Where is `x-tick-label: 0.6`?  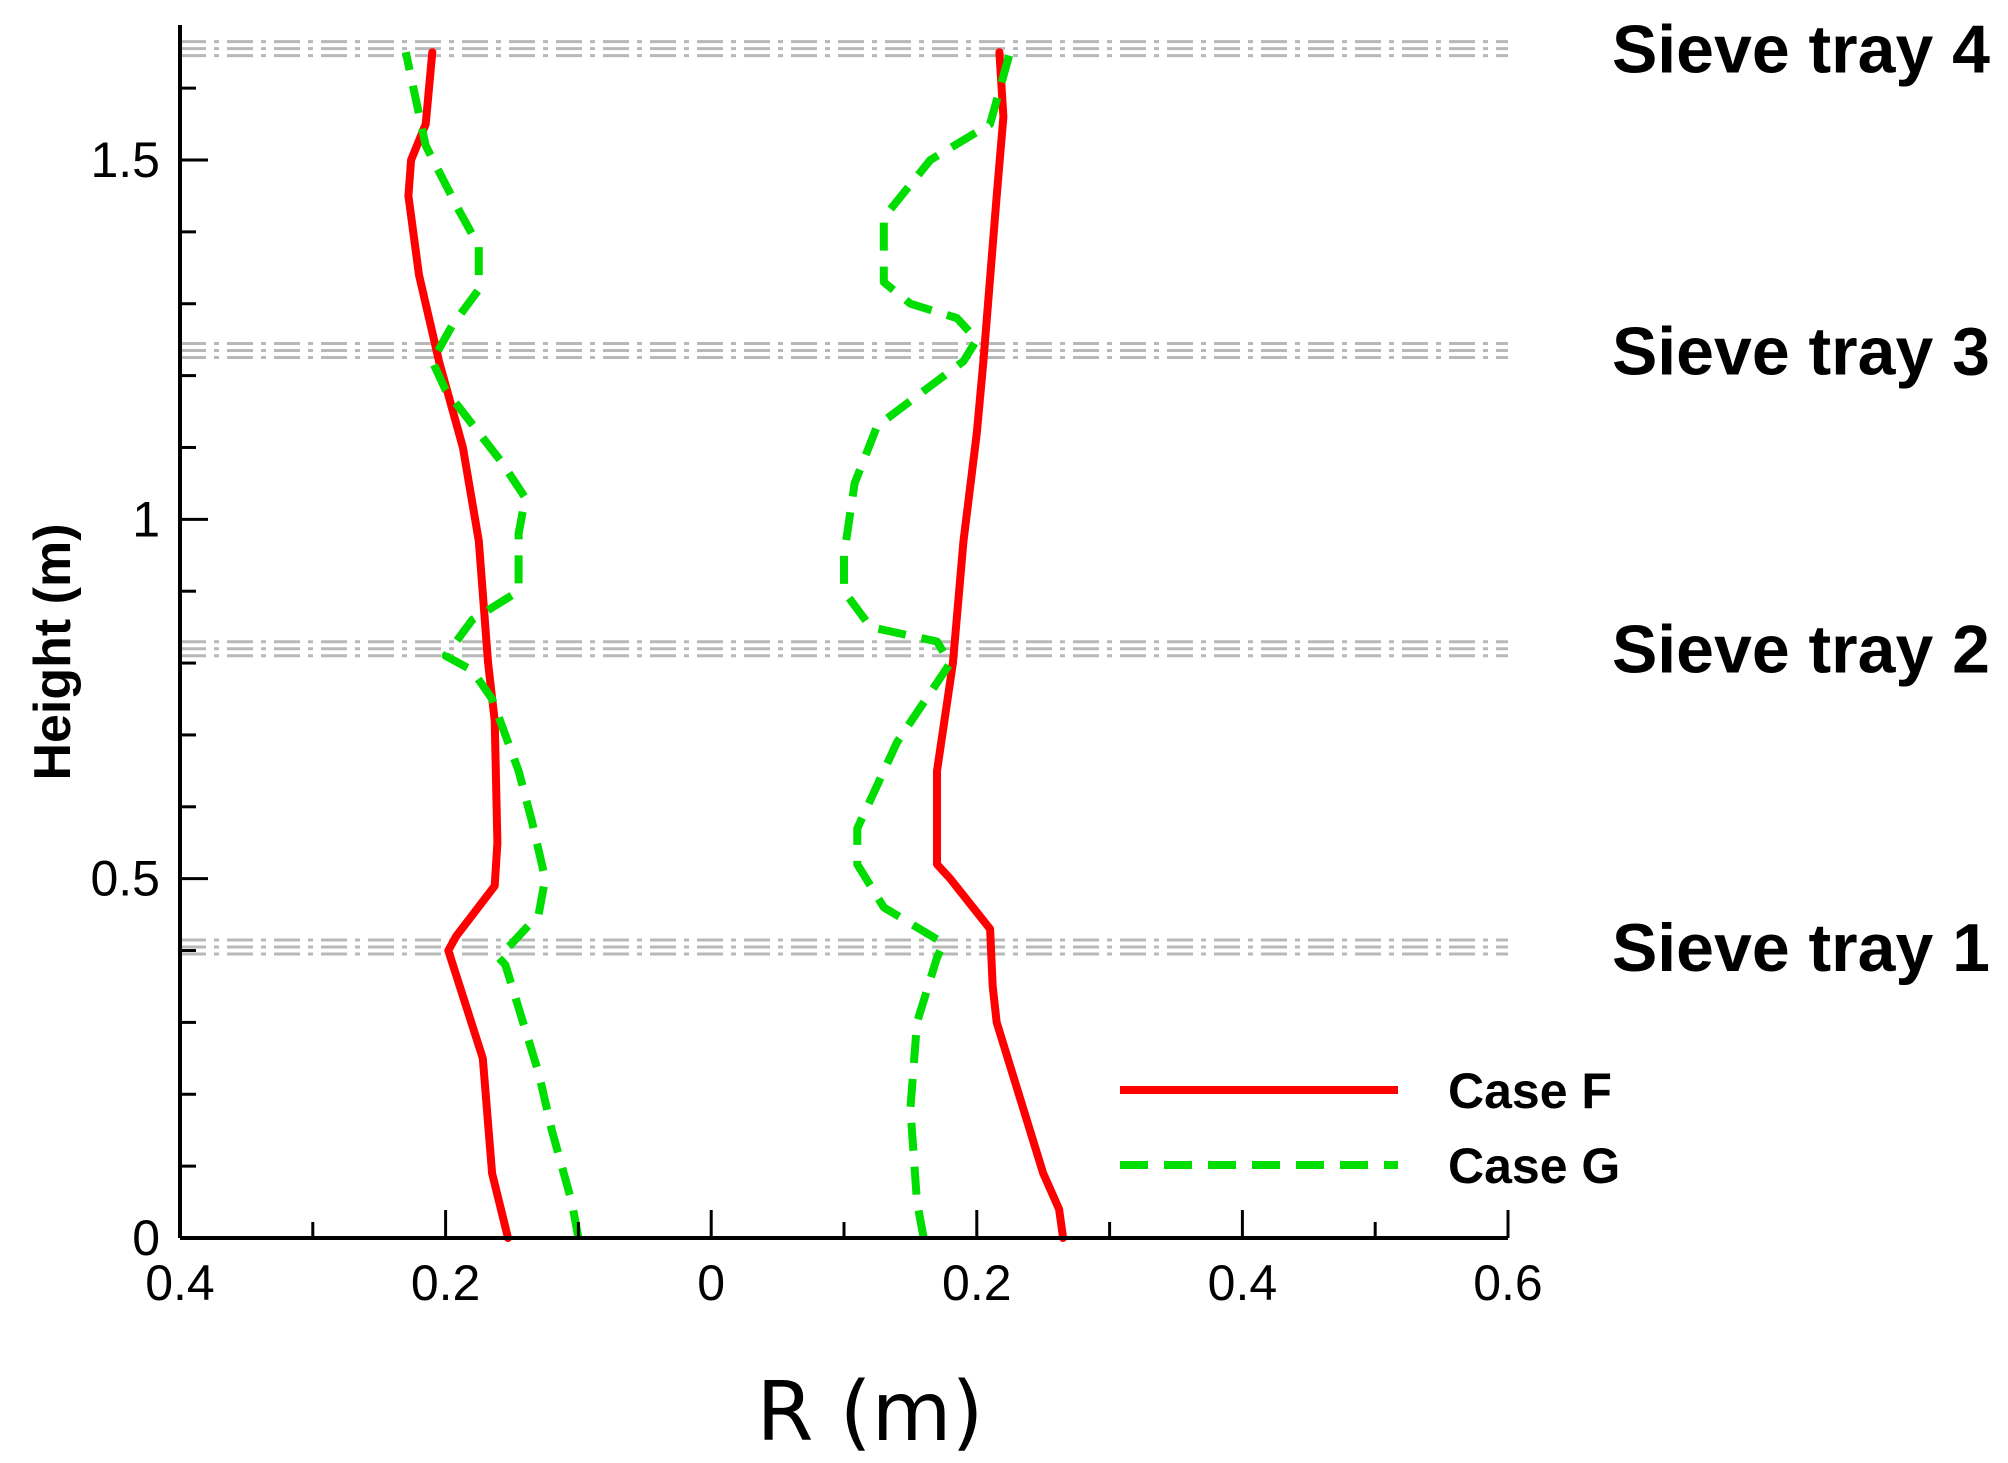
x-tick-label: 0.6 is located at coordinates (1508, 1283).